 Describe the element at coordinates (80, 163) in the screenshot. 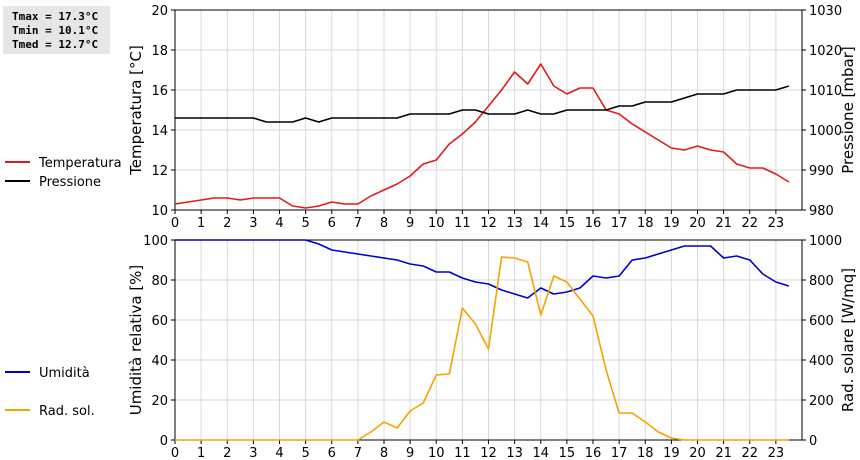

I see `legend-label: Temperatura` at that location.